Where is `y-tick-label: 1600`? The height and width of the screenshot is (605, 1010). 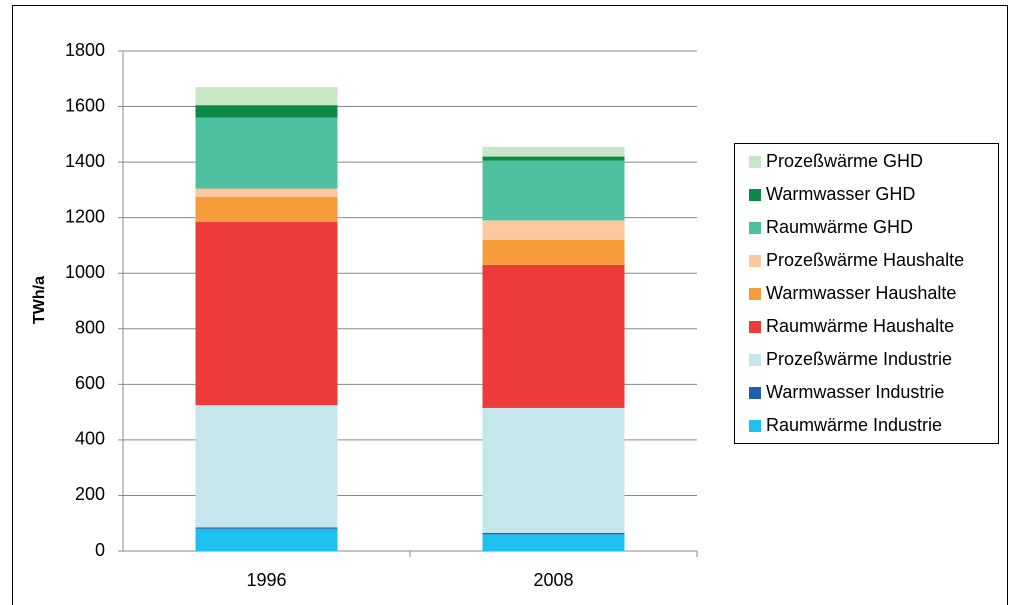
y-tick-label: 1600 is located at coordinates (85, 105).